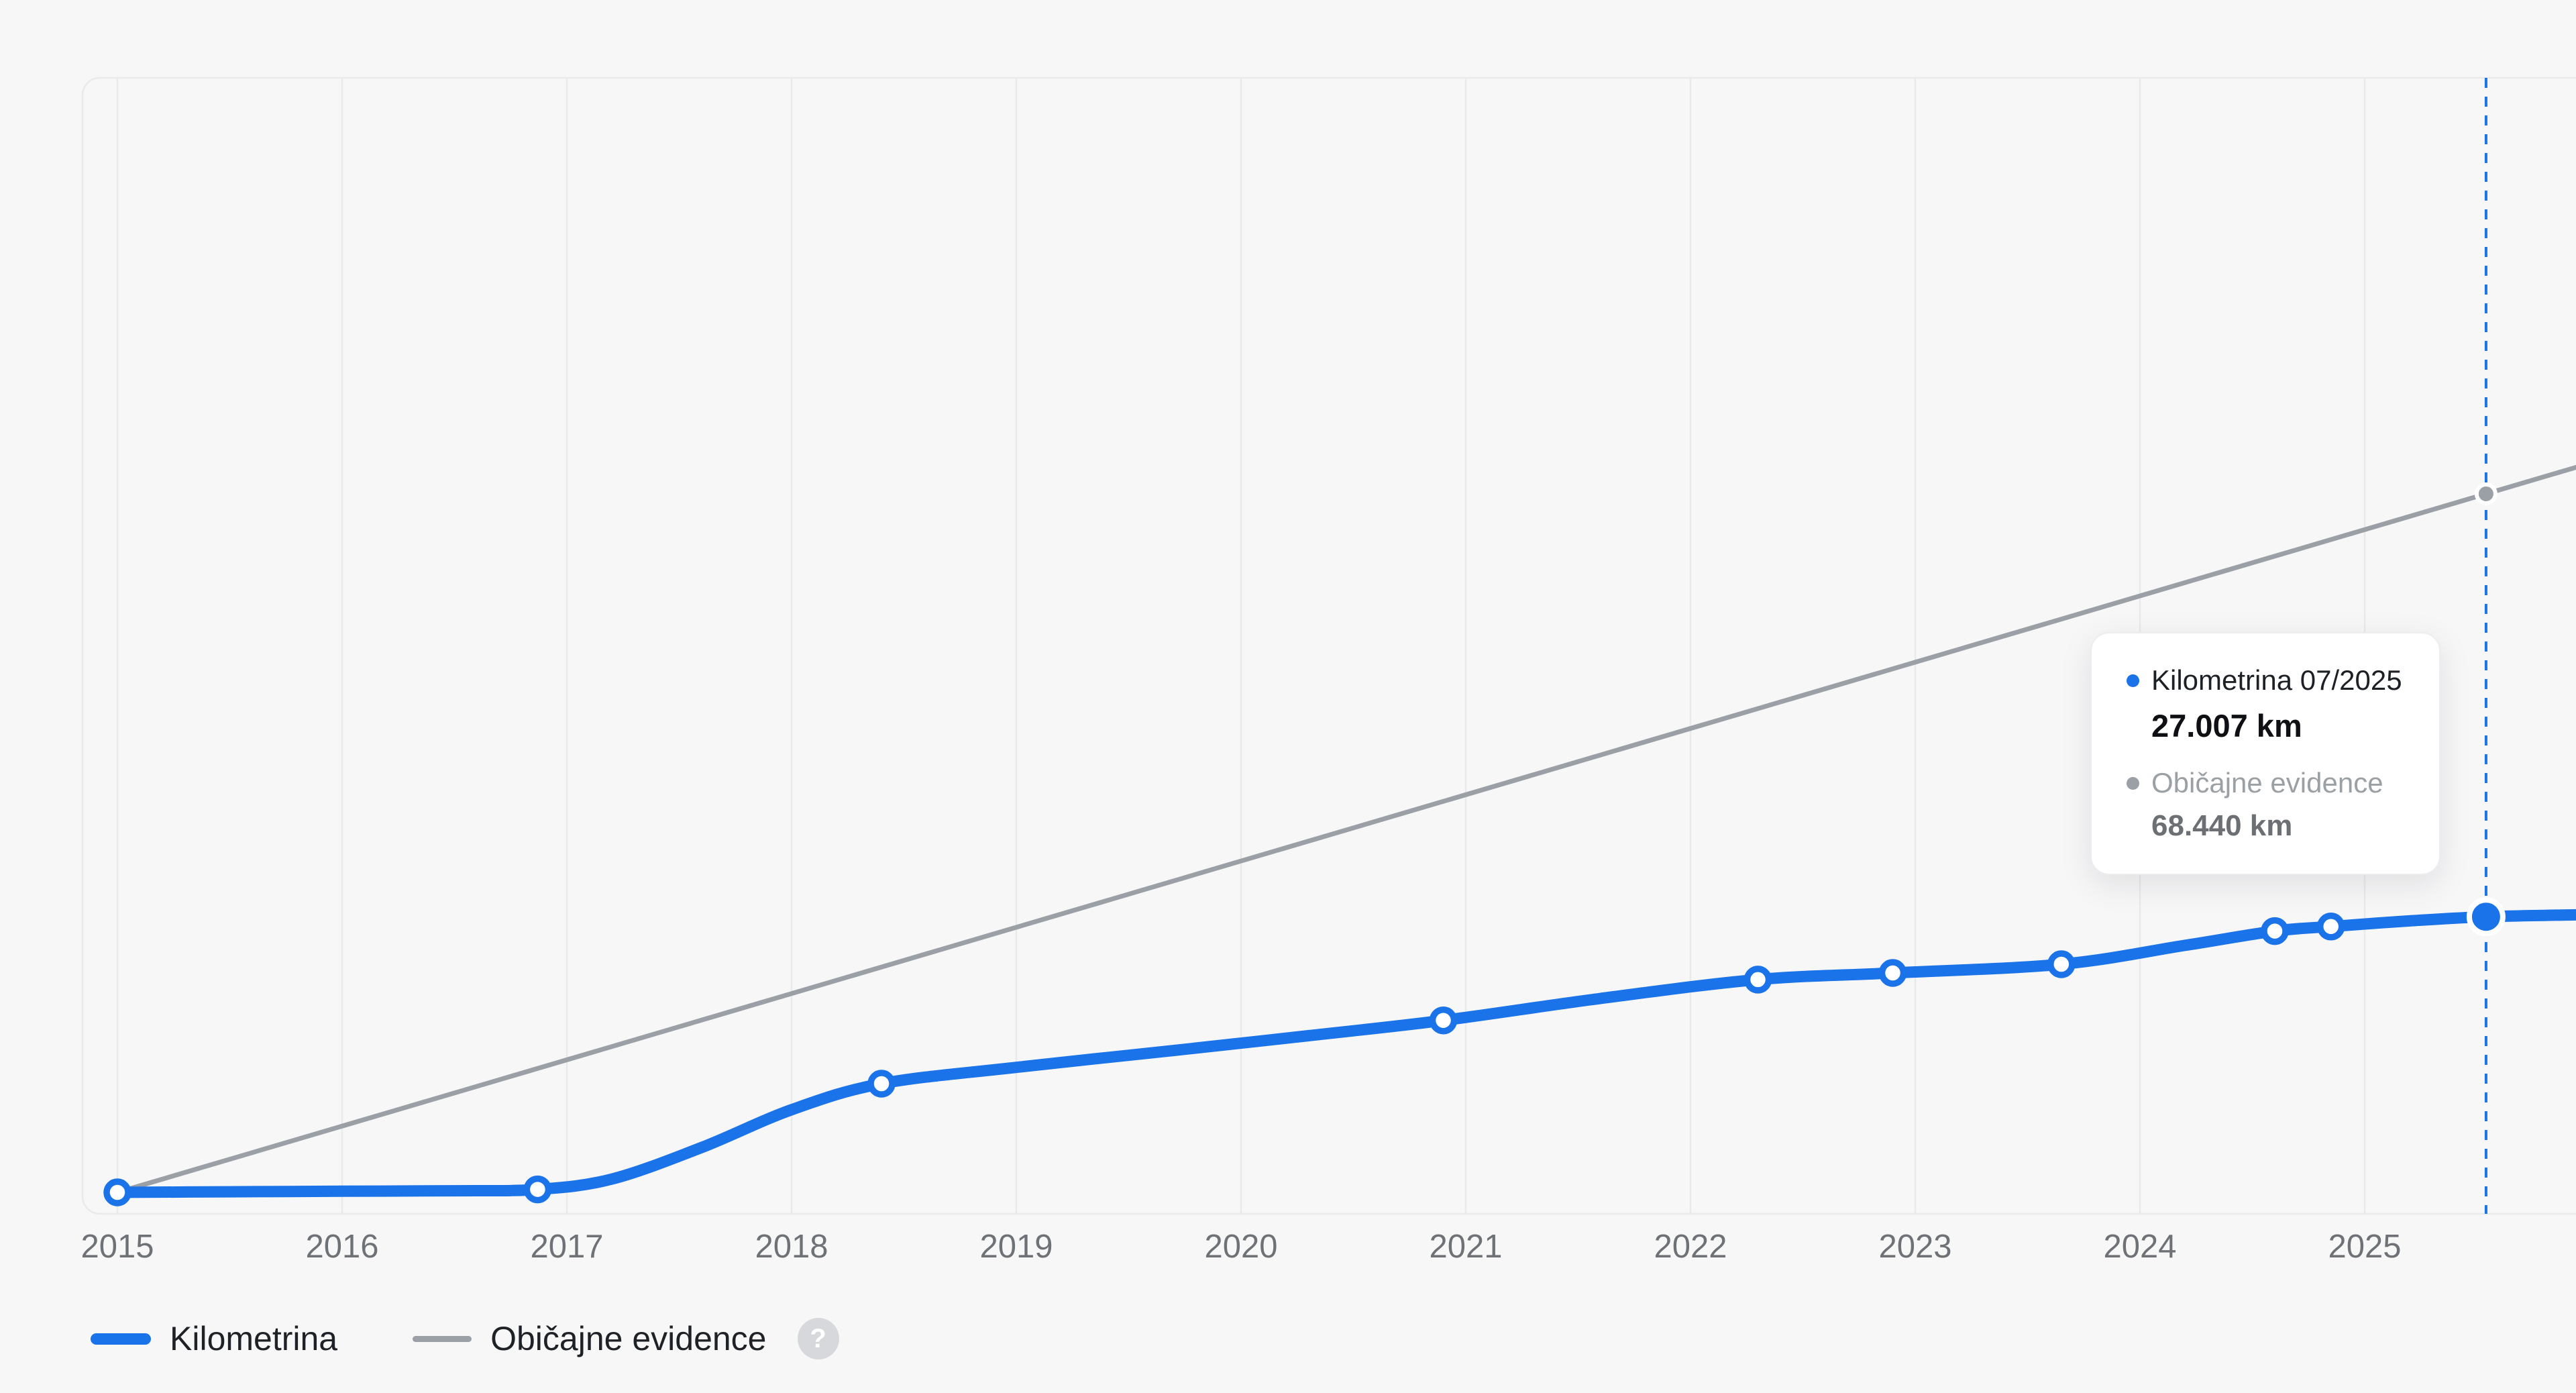 The height and width of the screenshot is (1393, 2576). What do you see at coordinates (2365, 1247) in the screenshot?
I see `x-axis-label-2025: 2025` at bounding box center [2365, 1247].